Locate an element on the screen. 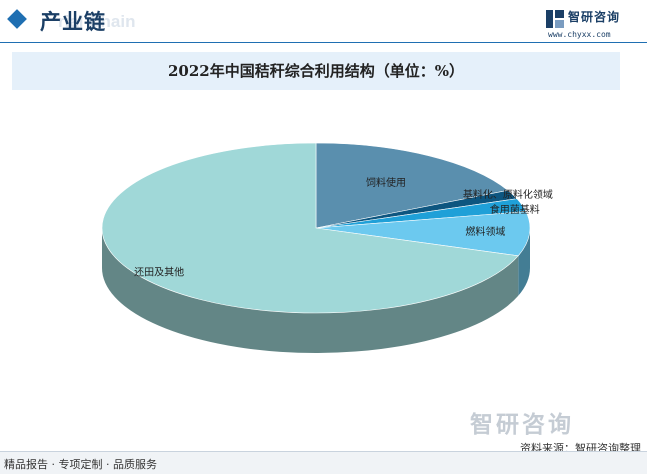  slice-label-2: 基料化、原料化领域 is located at coordinates (508, 194).